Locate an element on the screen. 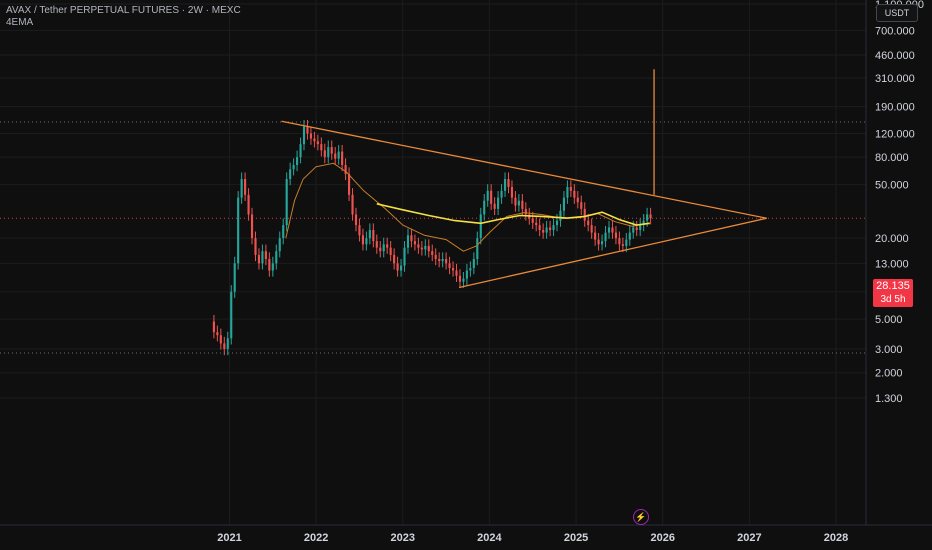  currency-button: USDT is located at coordinates (897, 13).